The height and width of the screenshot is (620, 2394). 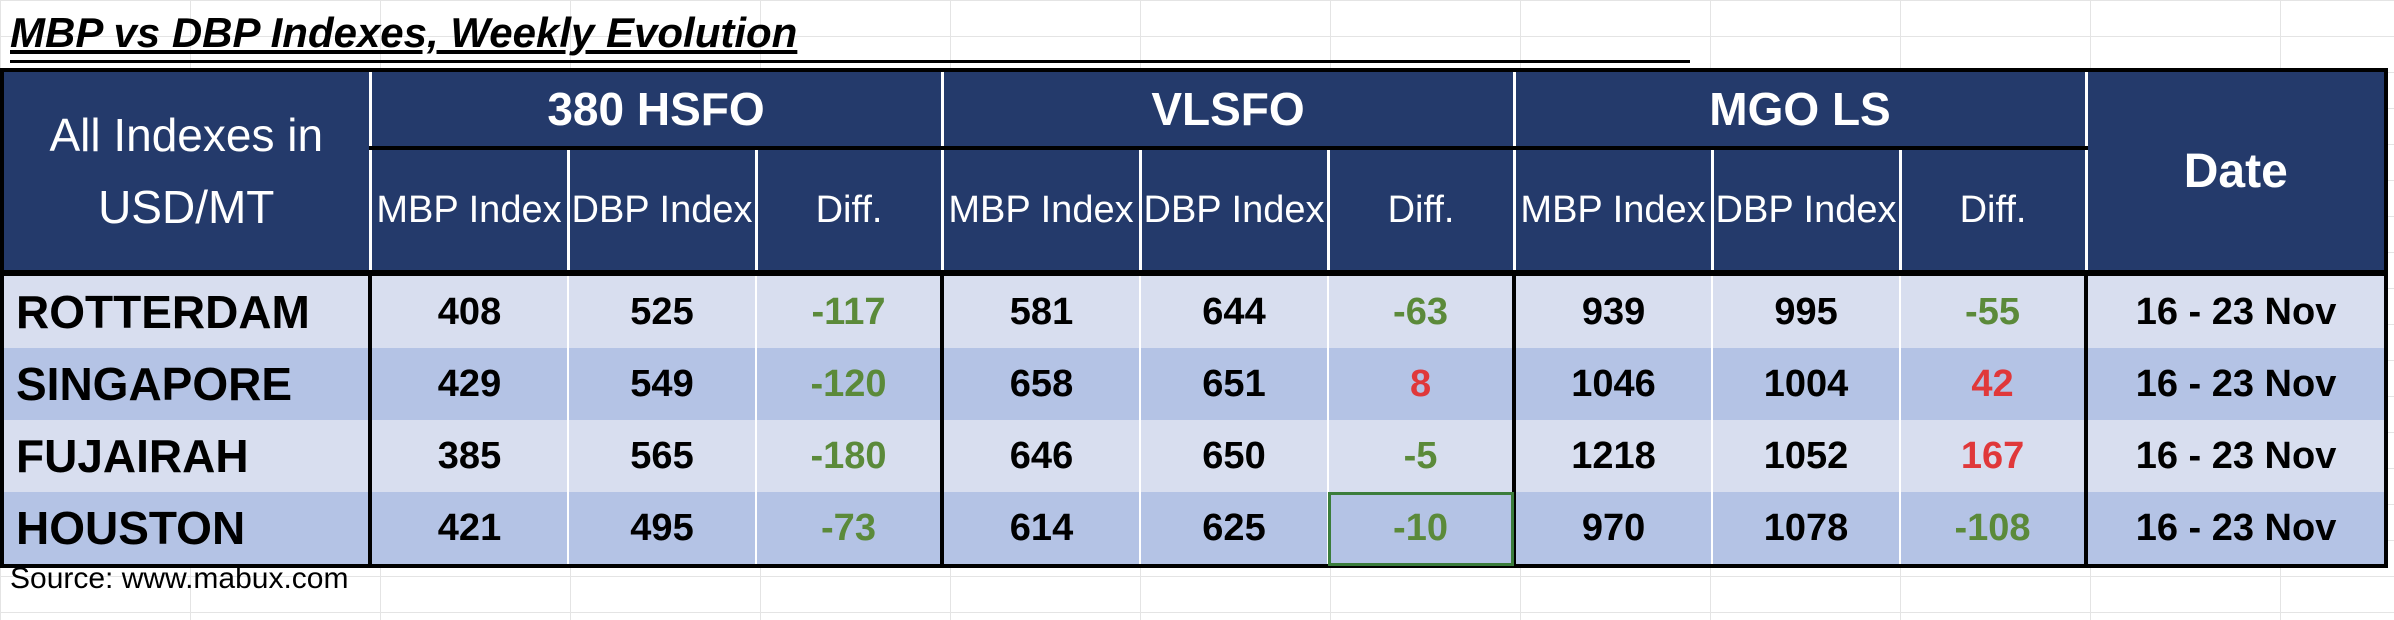 What do you see at coordinates (662, 384) in the screenshot?
I see `value-cell: 549` at bounding box center [662, 384].